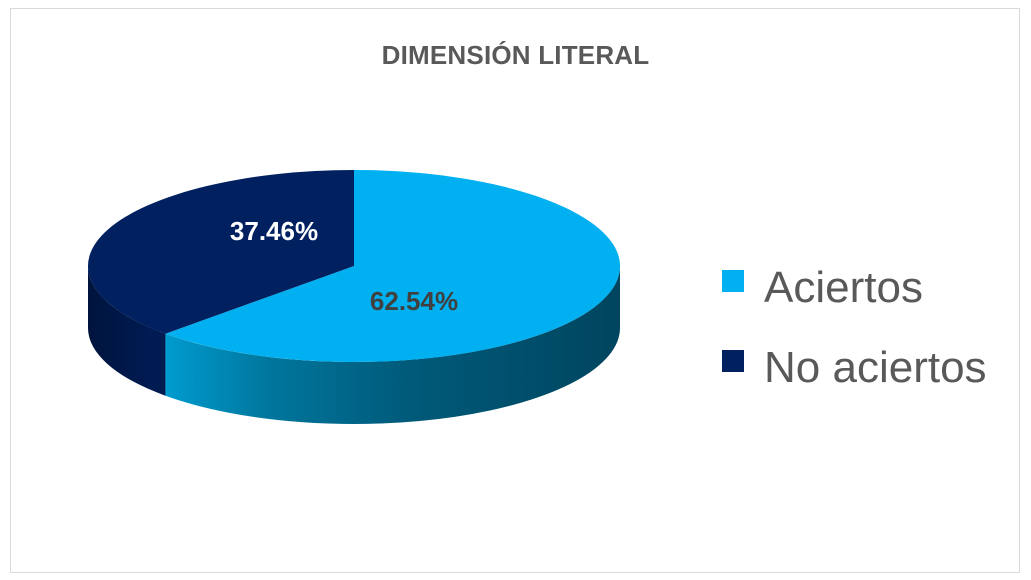  Describe the element at coordinates (843, 287) in the screenshot. I see `legend-label-aciertos: Aciertos` at that location.